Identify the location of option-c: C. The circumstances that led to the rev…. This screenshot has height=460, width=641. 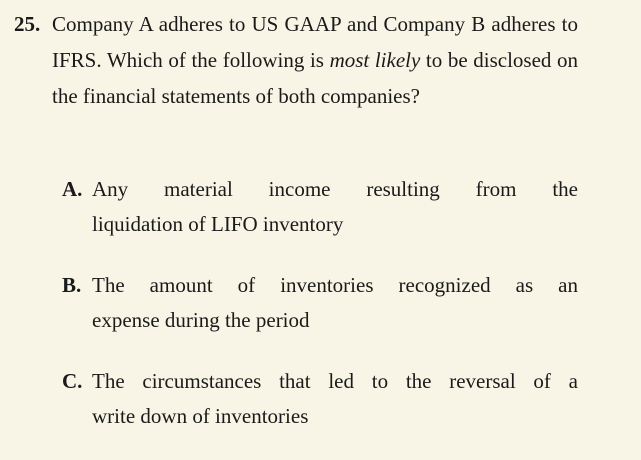
(320, 399).